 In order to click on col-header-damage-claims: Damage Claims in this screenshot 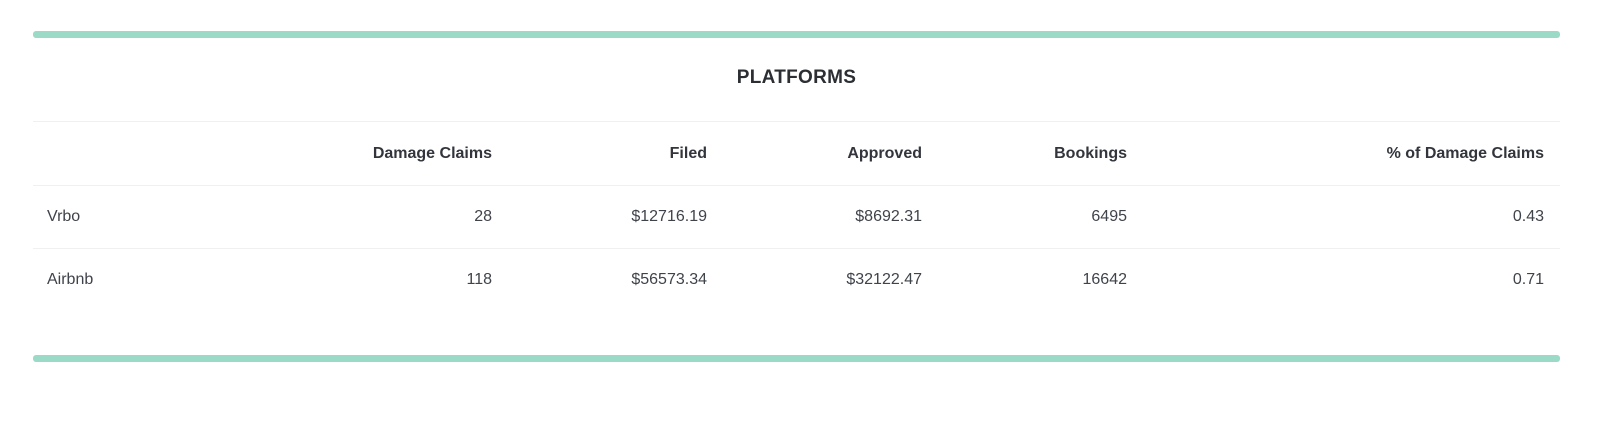, I will do `click(432, 153)`.